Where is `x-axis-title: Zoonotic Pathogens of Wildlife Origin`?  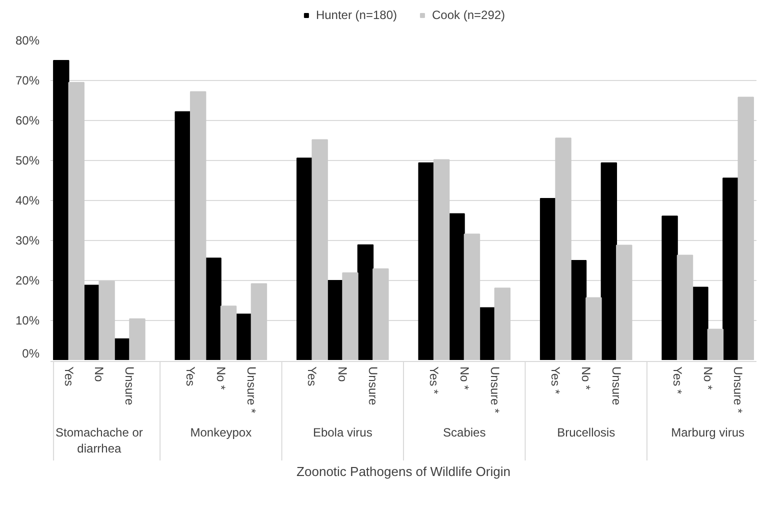 x-axis-title: Zoonotic Pathogens of Wildlife Origin is located at coordinates (403, 471).